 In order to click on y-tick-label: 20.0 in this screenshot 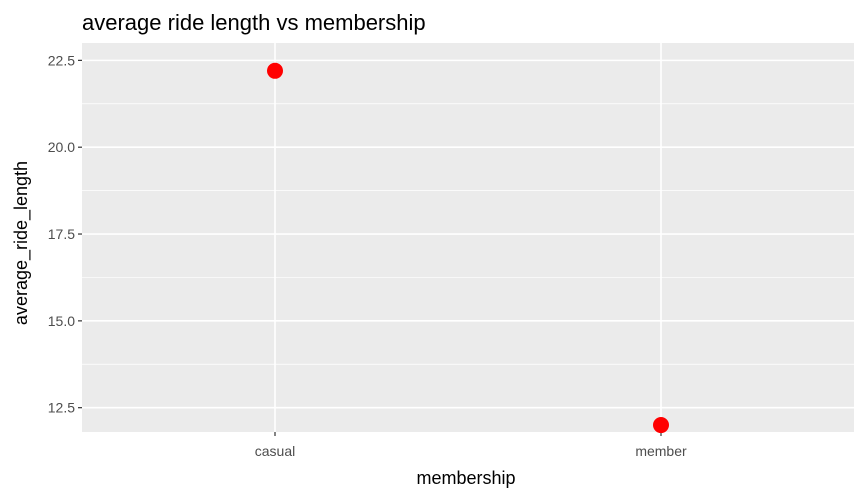, I will do `click(61, 147)`.